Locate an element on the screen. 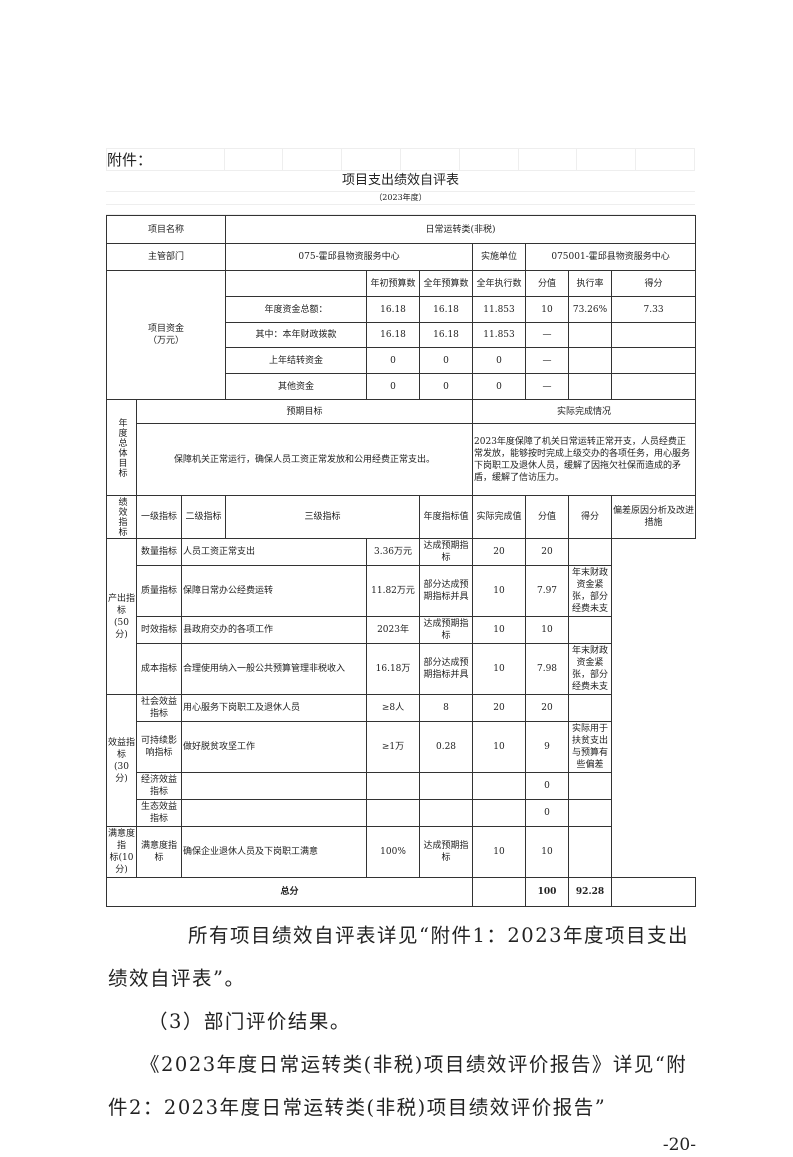 This screenshot has height=1157, width=793. level1-indicator: 满意度指 标(10分) is located at coordinates (121, 852).